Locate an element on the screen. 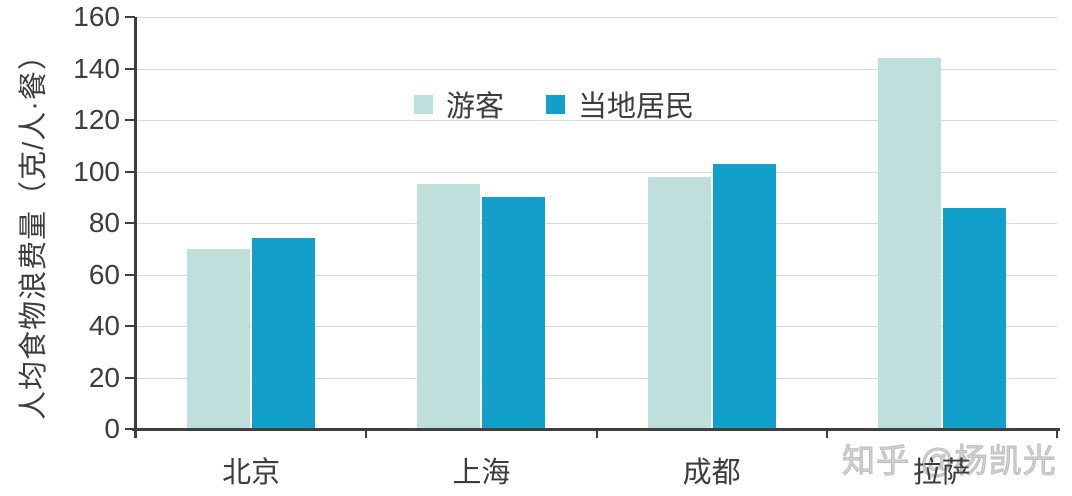  y-tick-label: 0 is located at coordinates (112, 428).